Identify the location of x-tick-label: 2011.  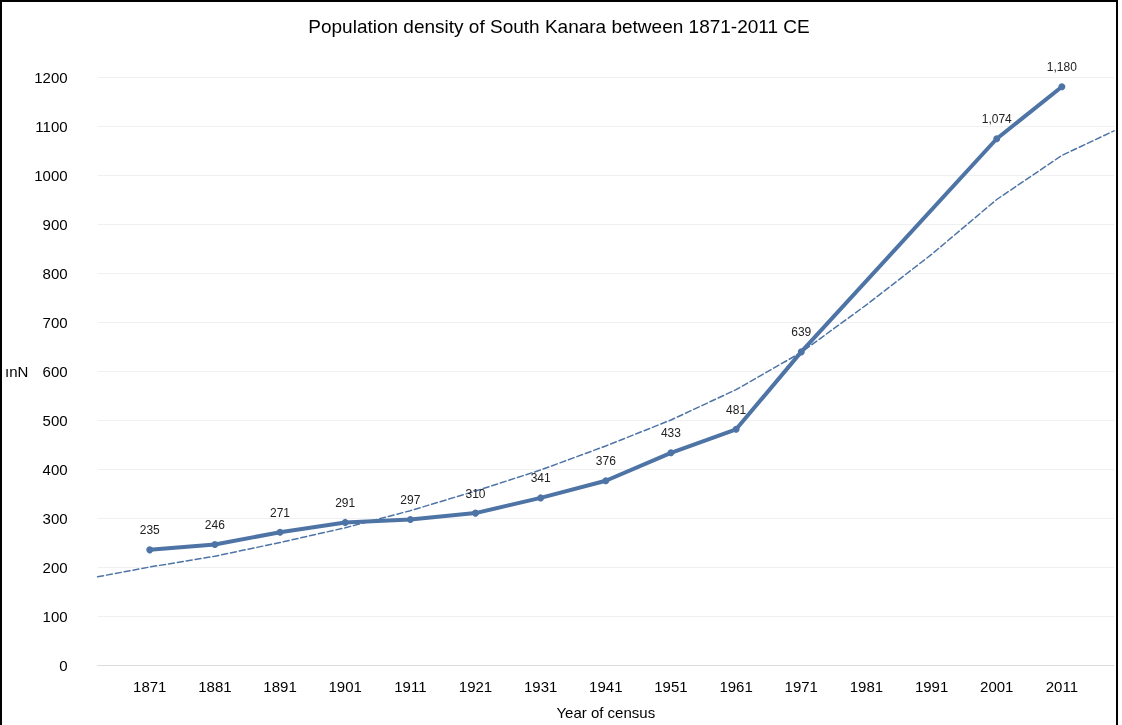
(1062, 686).